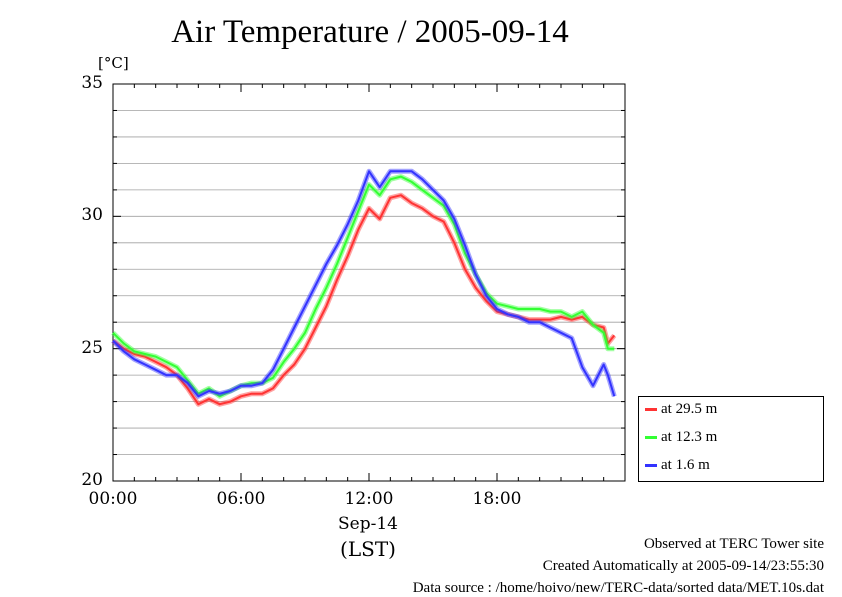  I want to click on legend-item-1-6m: at 1.6 m, so click(677, 465).